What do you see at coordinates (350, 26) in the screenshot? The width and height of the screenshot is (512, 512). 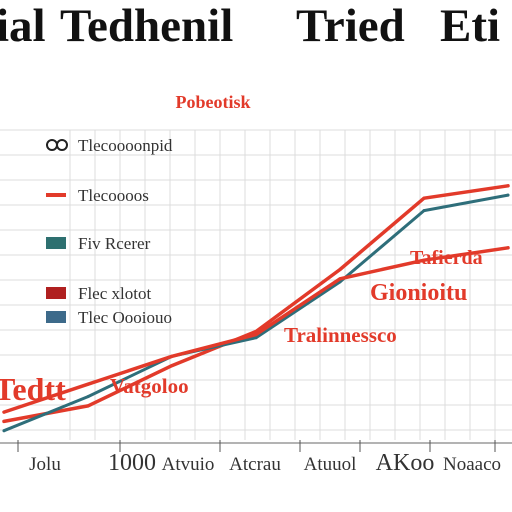 I see `title-part-3: Tried` at bounding box center [350, 26].